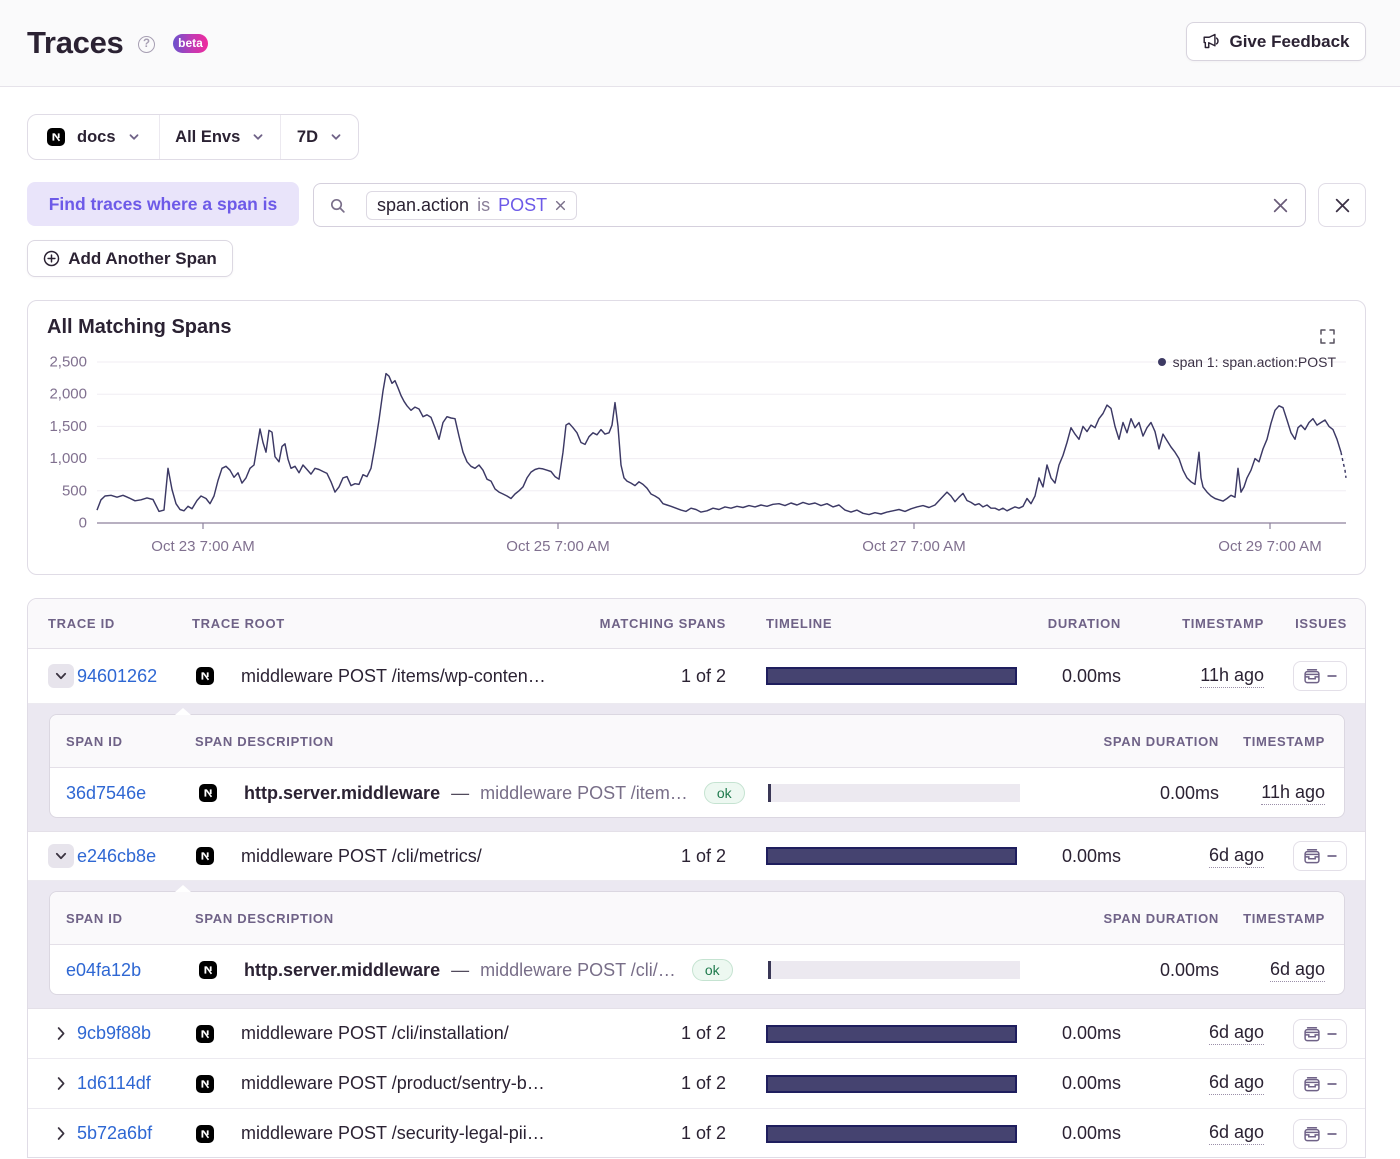  I want to click on svg-text: Oct 25 7:00 AM, so click(557, 546).